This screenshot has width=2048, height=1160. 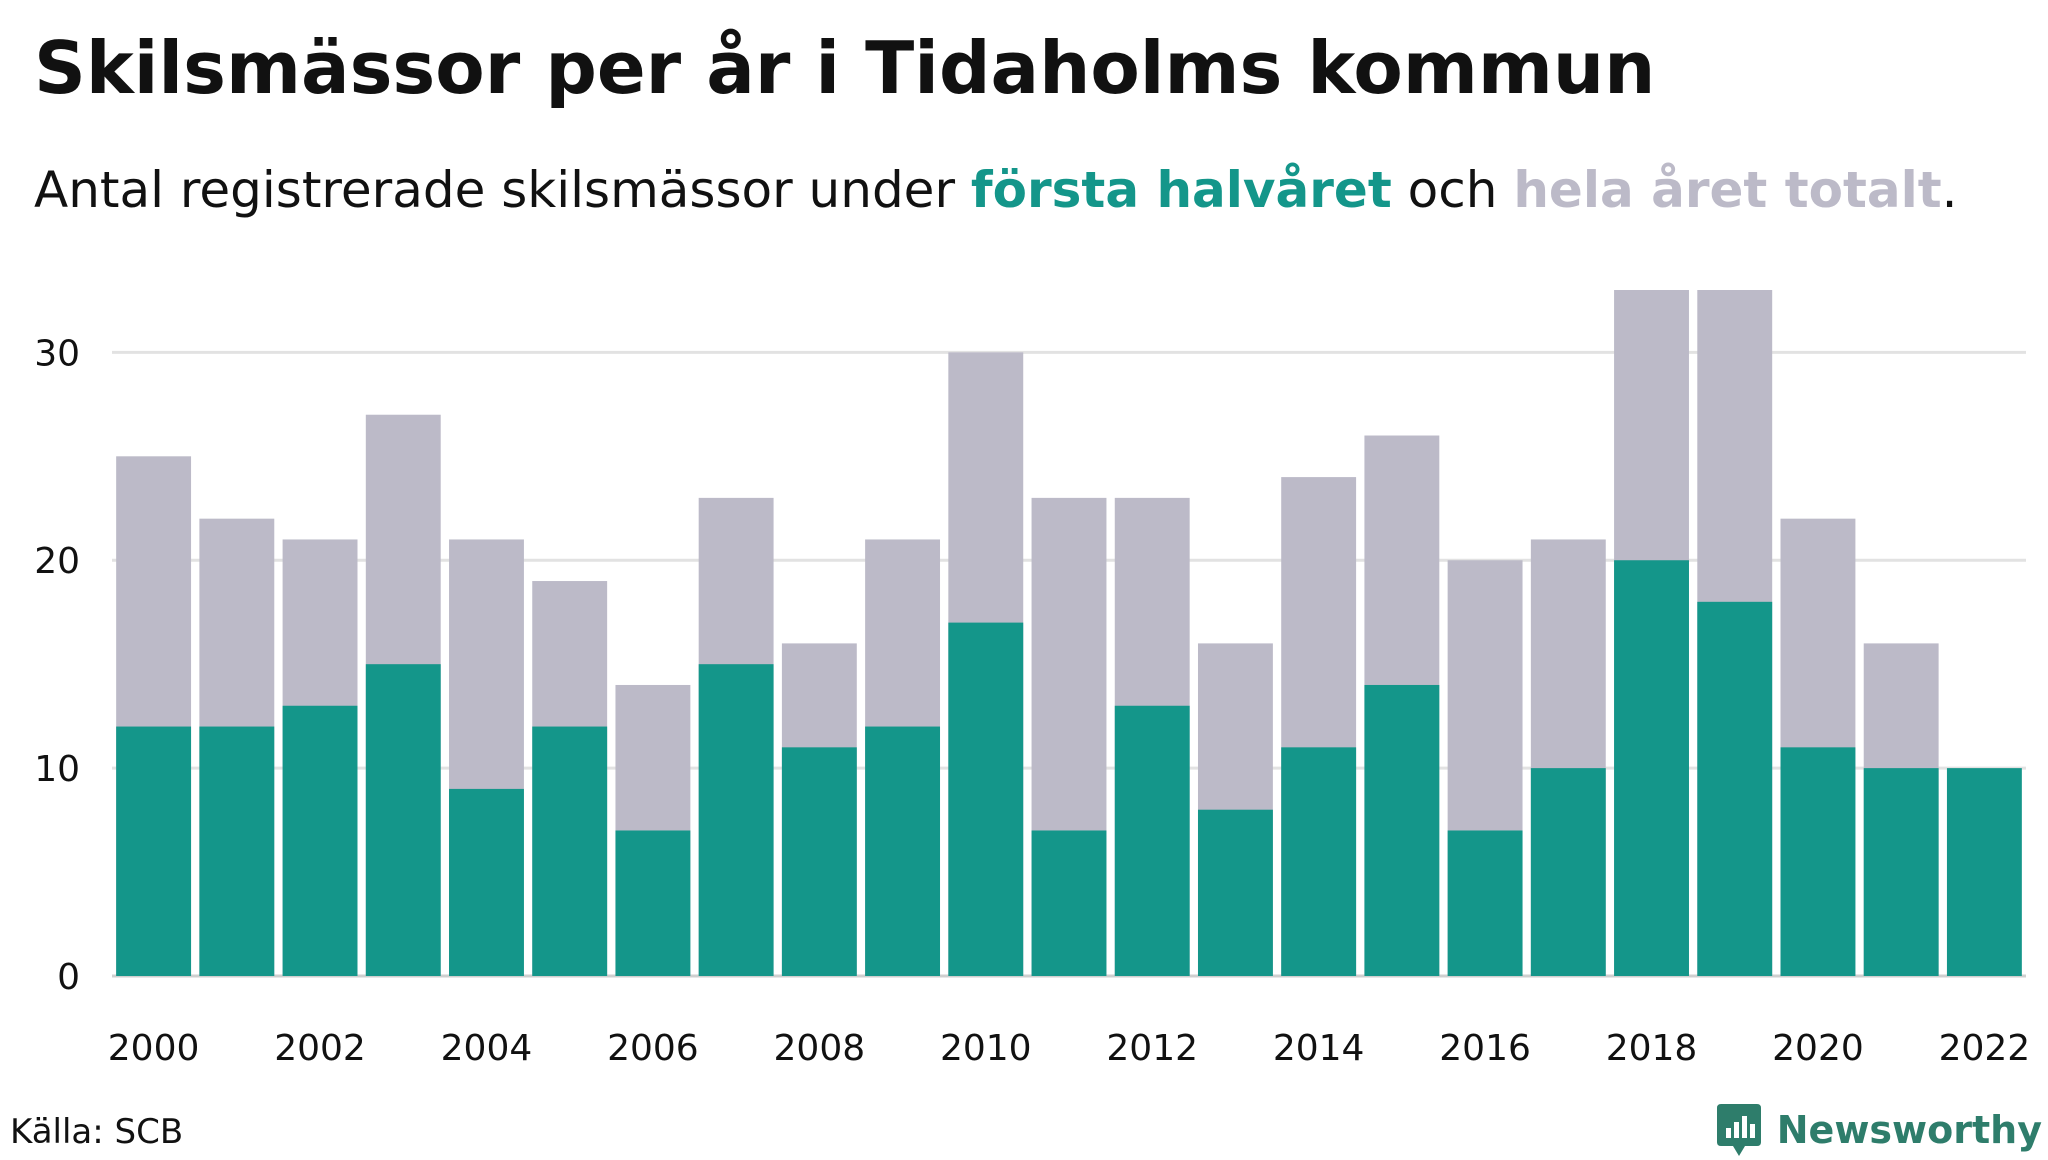 What do you see at coordinates (819, 861) in the screenshot?
I see `bar-first-half-2008` at bounding box center [819, 861].